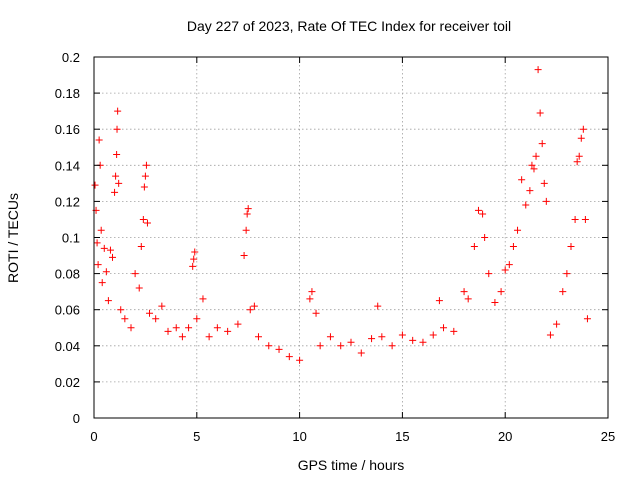  What do you see at coordinates (67, 382) in the screenshot?
I see `y-tick-label: 0.02` at bounding box center [67, 382].